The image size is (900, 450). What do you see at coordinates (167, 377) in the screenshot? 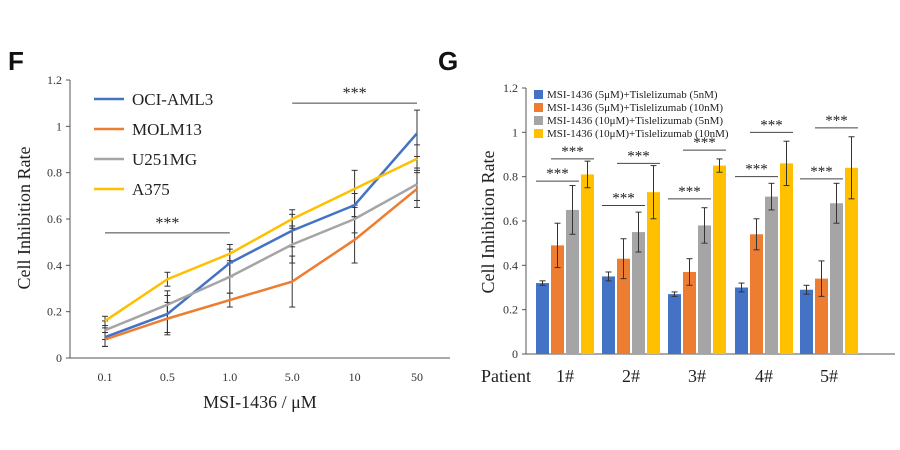
I see `panel-f-x-tick-label: 0.5` at bounding box center [167, 377].